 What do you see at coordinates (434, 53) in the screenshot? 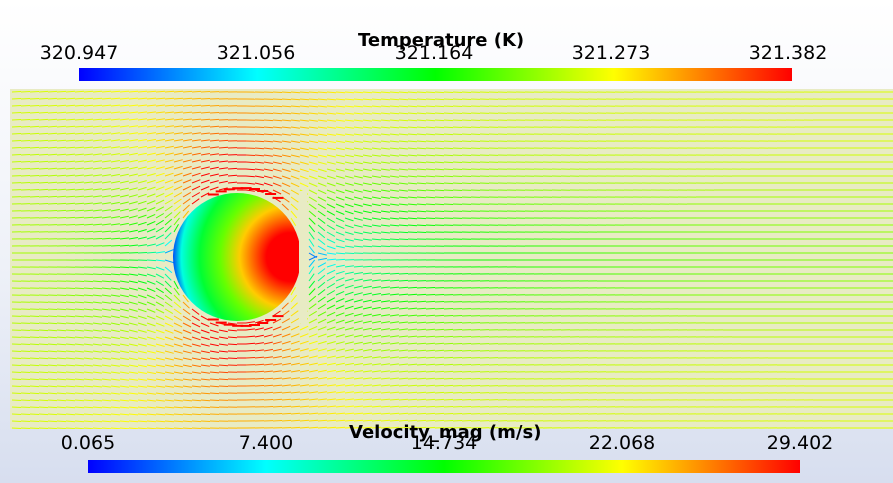
I see `temperature-tick-label: 321.164` at bounding box center [434, 53].